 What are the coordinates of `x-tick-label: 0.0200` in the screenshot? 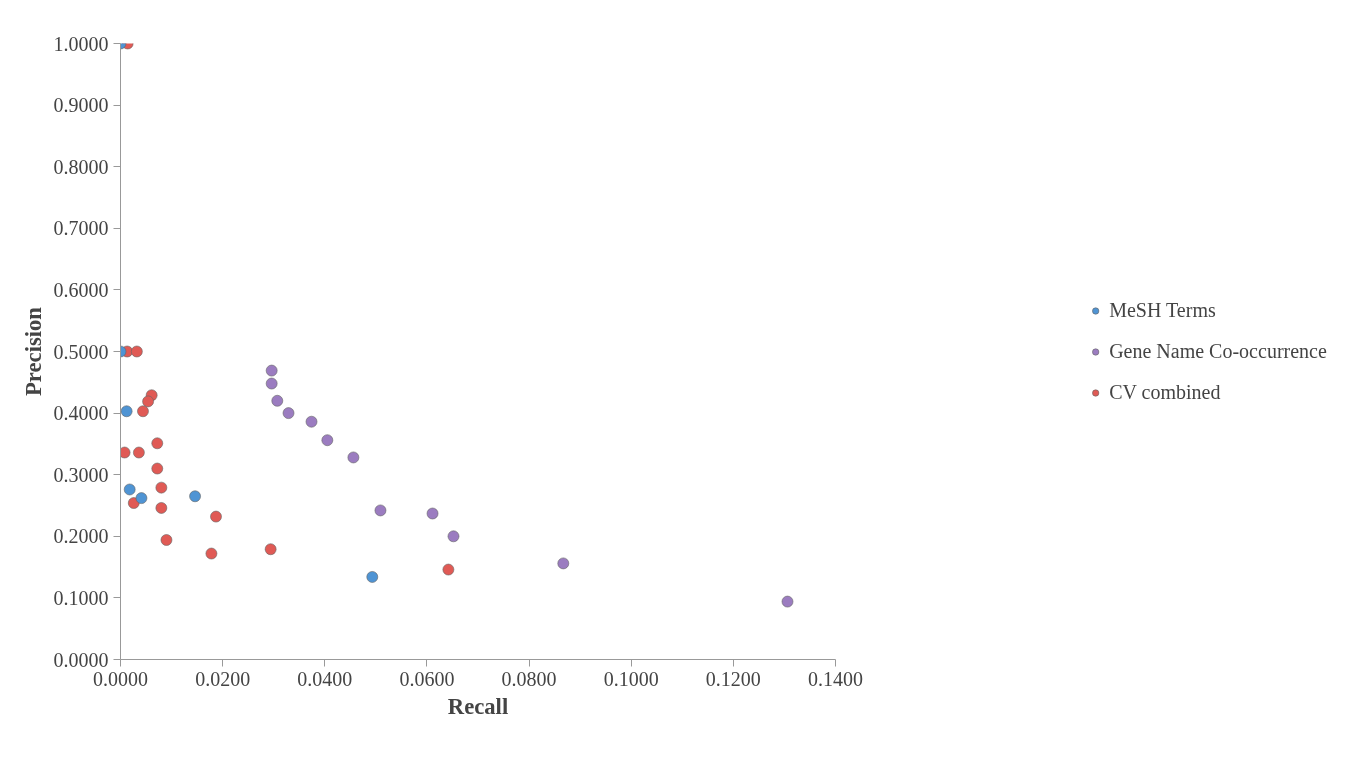 It's located at (223, 678).